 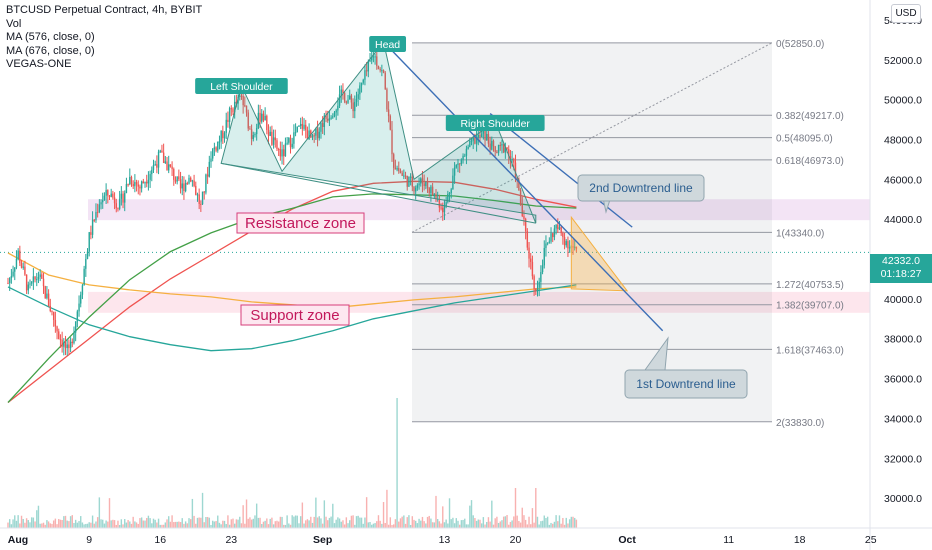 What do you see at coordinates (241, 86) in the screenshot?
I see `left-shoulder-label-bg` at bounding box center [241, 86].